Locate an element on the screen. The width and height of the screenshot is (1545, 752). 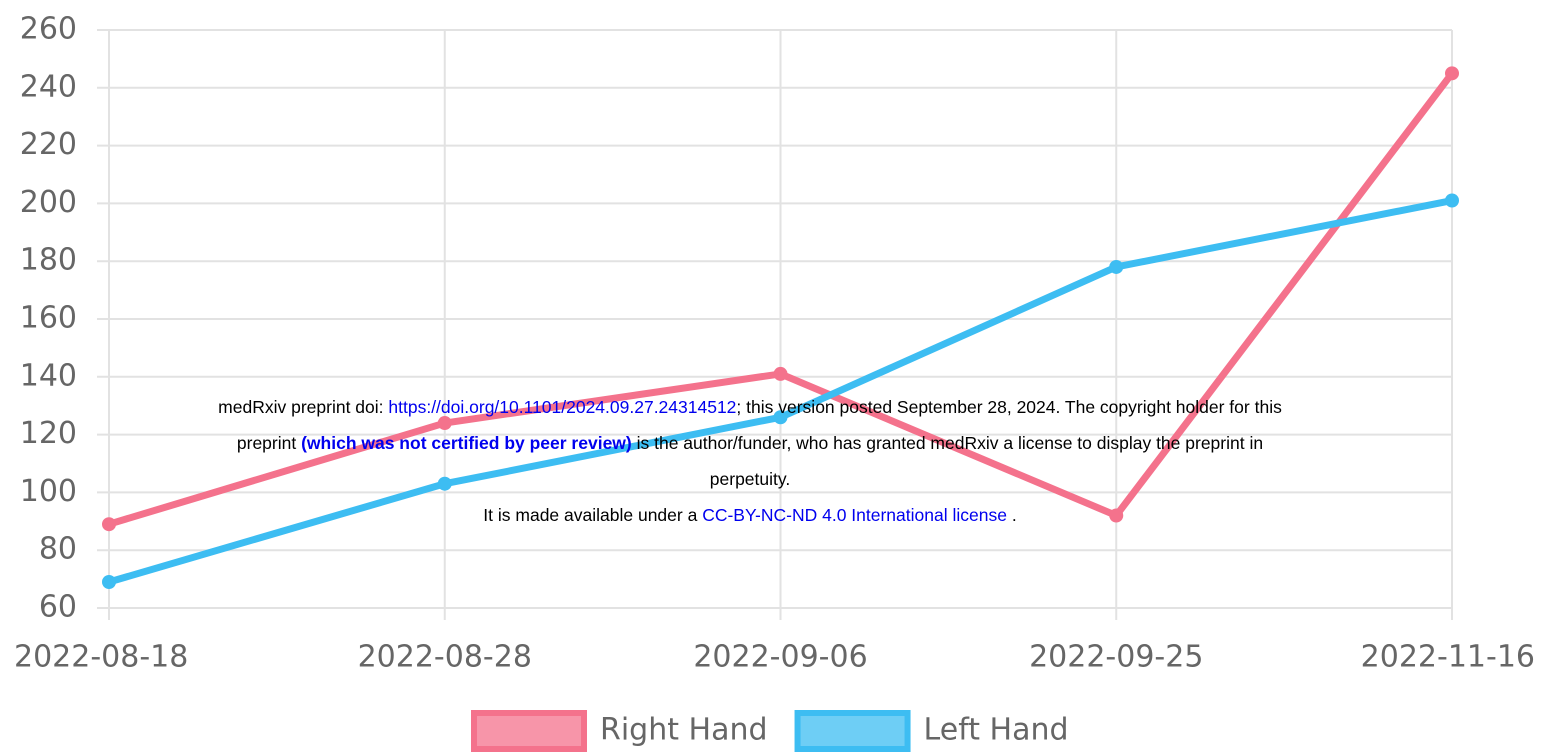
x-tick-label: 2022-08-18 is located at coordinates (101, 657).